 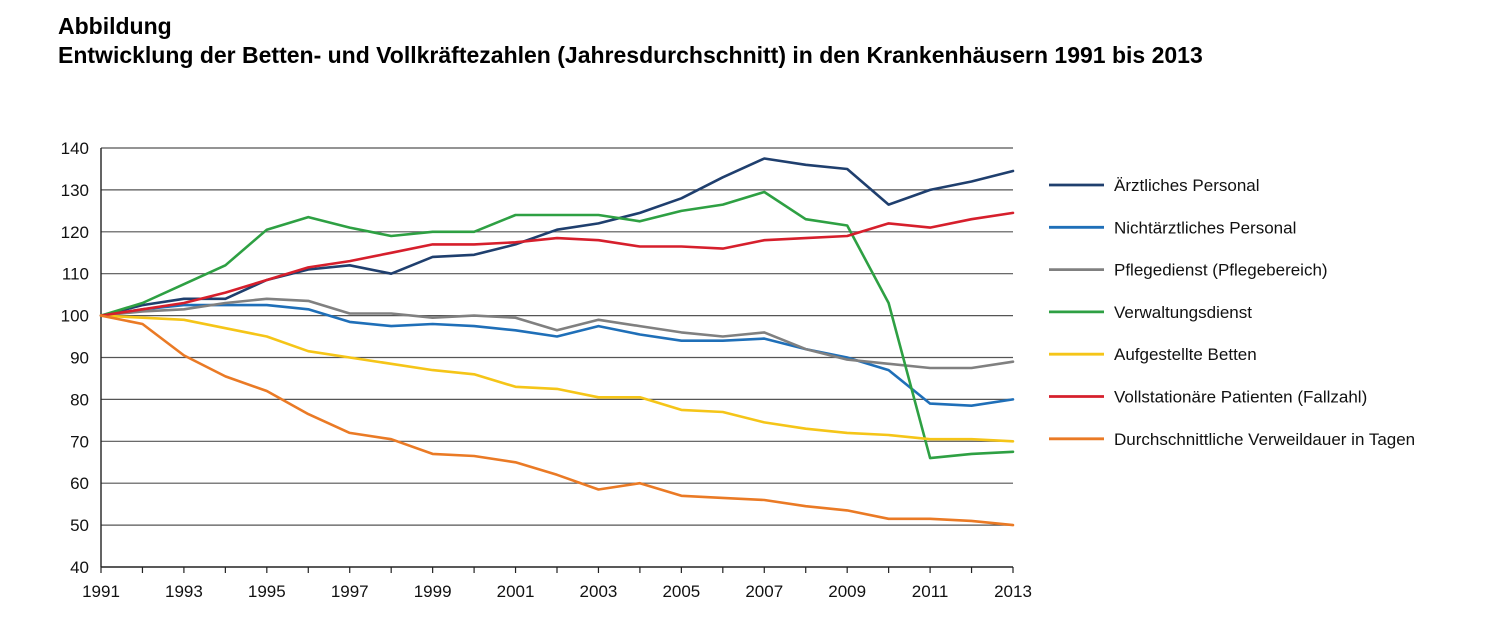 What do you see at coordinates (1187, 185) in the screenshot?
I see `legend-label: Ärztliches Personal` at bounding box center [1187, 185].